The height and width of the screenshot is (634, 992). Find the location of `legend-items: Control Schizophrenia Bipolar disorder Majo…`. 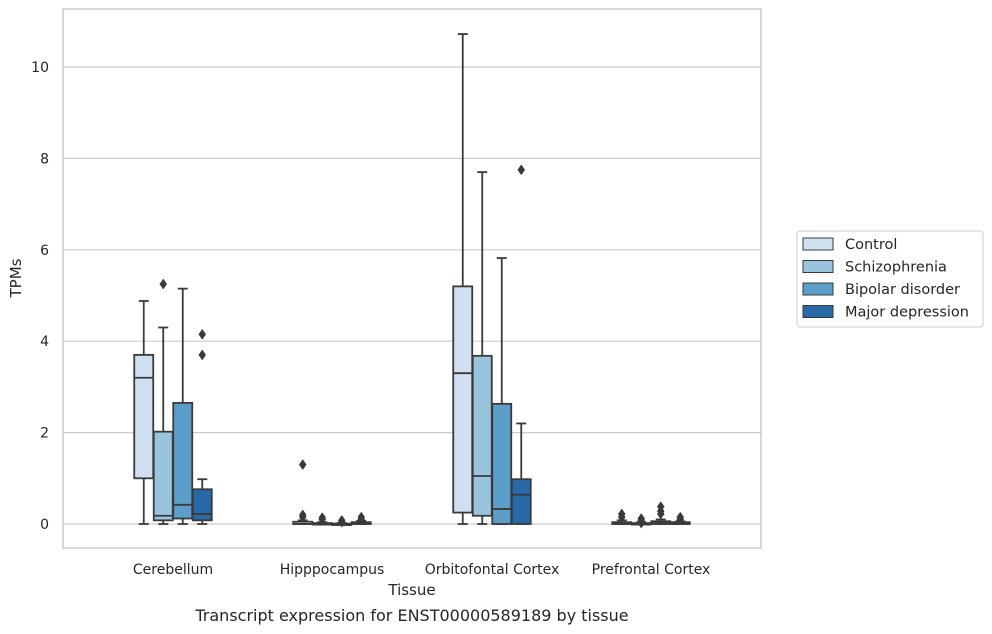

legend-items: Control Schizophrenia Bipolar disorder Majo… is located at coordinates (885, 279).